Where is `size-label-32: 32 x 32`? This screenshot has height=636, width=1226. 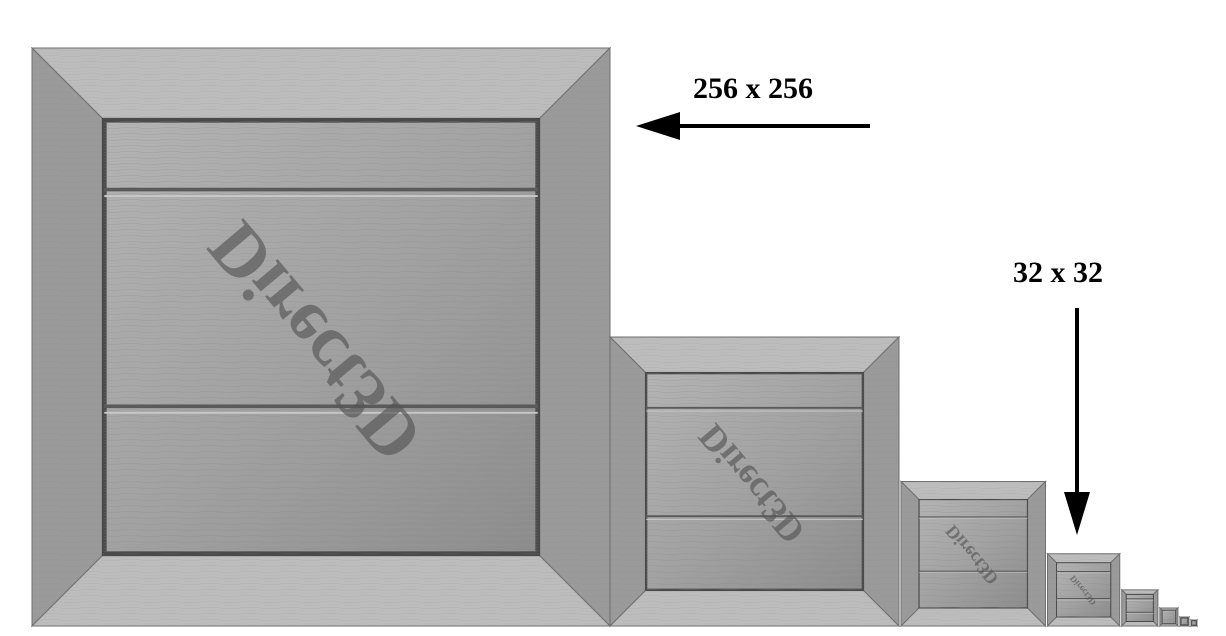
size-label-32: 32 x 32 is located at coordinates (1058, 272).